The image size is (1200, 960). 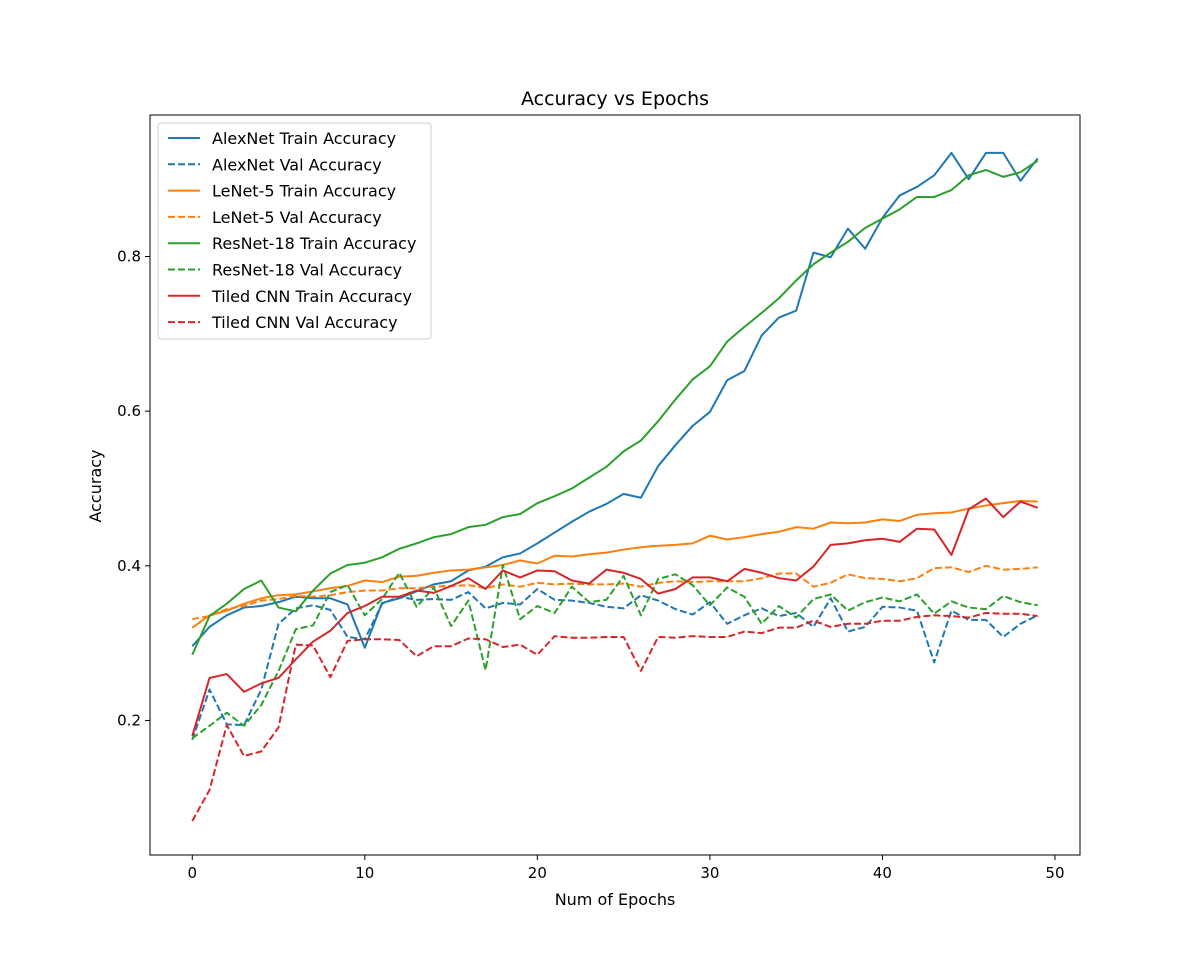 What do you see at coordinates (95, 485) in the screenshot?
I see `y-axis-title: Accuracy` at bounding box center [95, 485].